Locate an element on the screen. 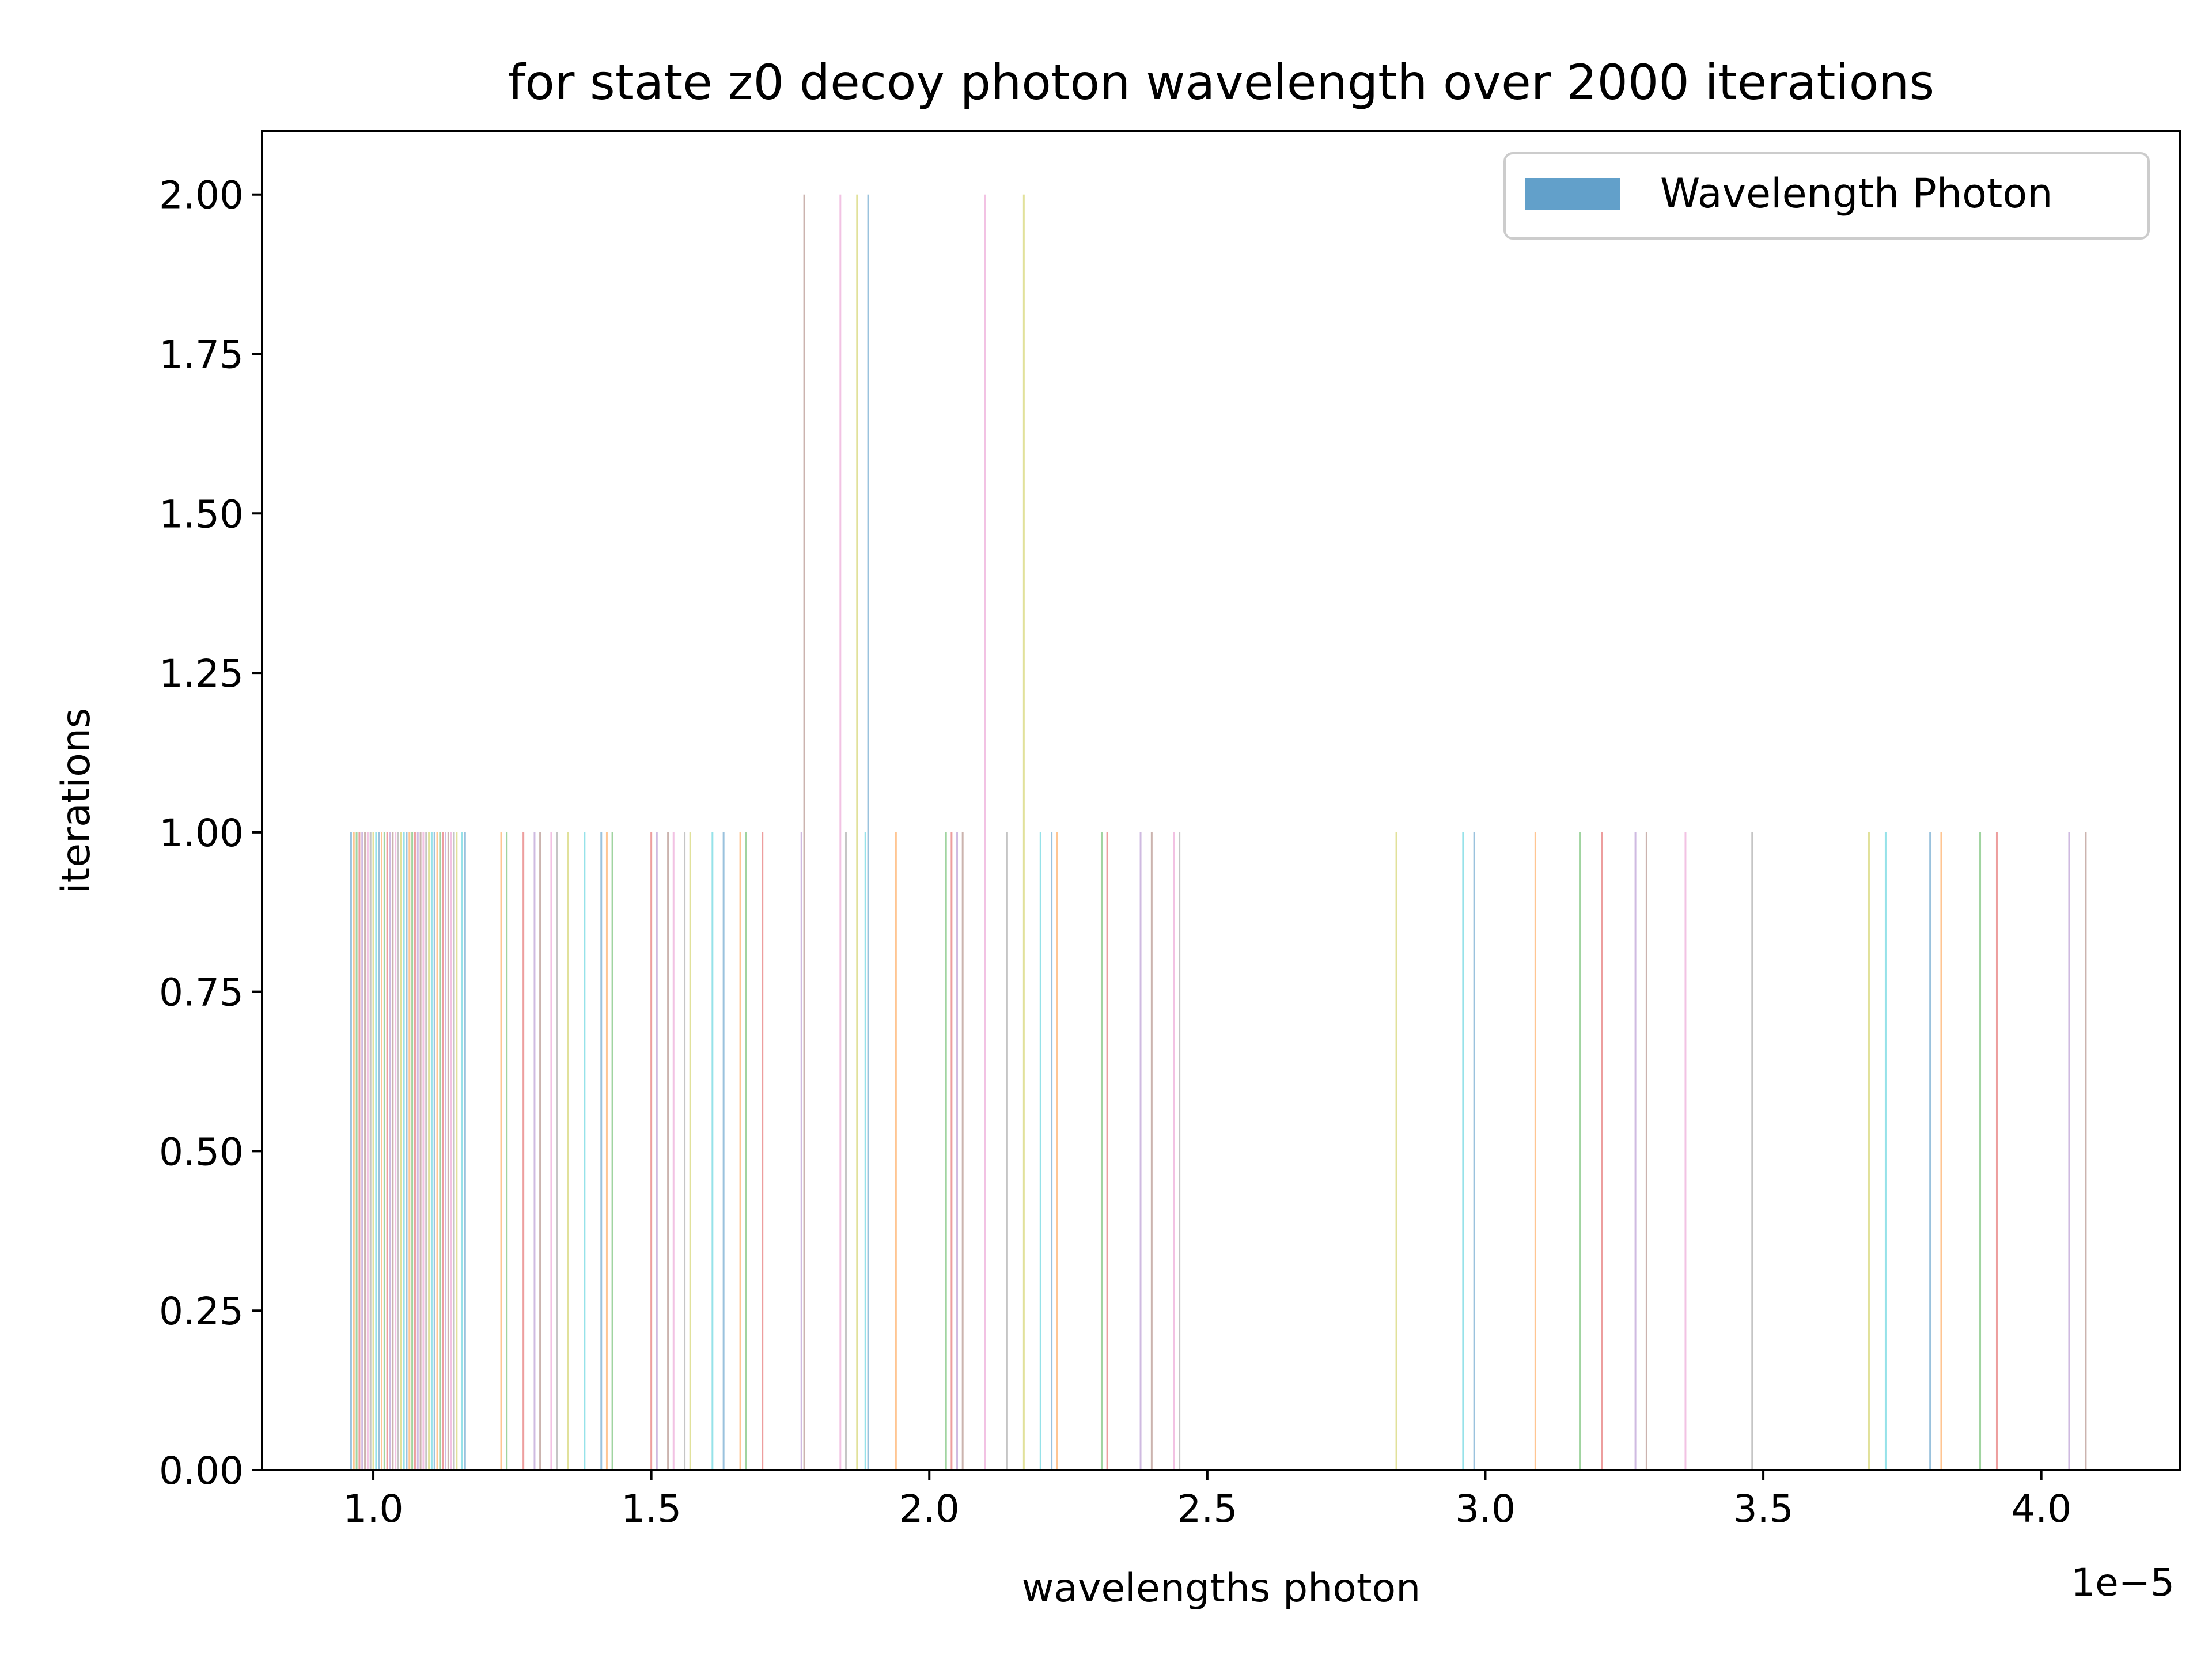  legend-entry-label: Wavelength Photon is located at coordinates (1856, 193).